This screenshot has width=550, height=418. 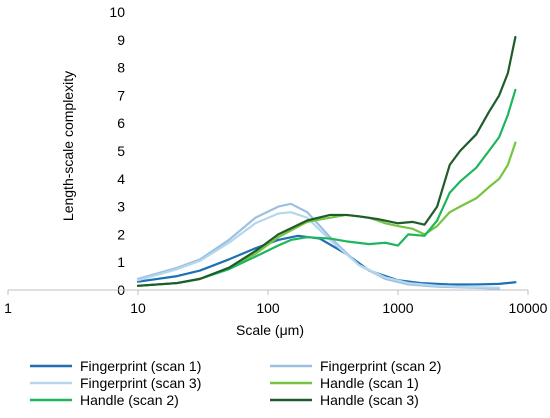 What do you see at coordinates (121, 179) in the screenshot?
I see `y-tick-label: 4` at bounding box center [121, 179].